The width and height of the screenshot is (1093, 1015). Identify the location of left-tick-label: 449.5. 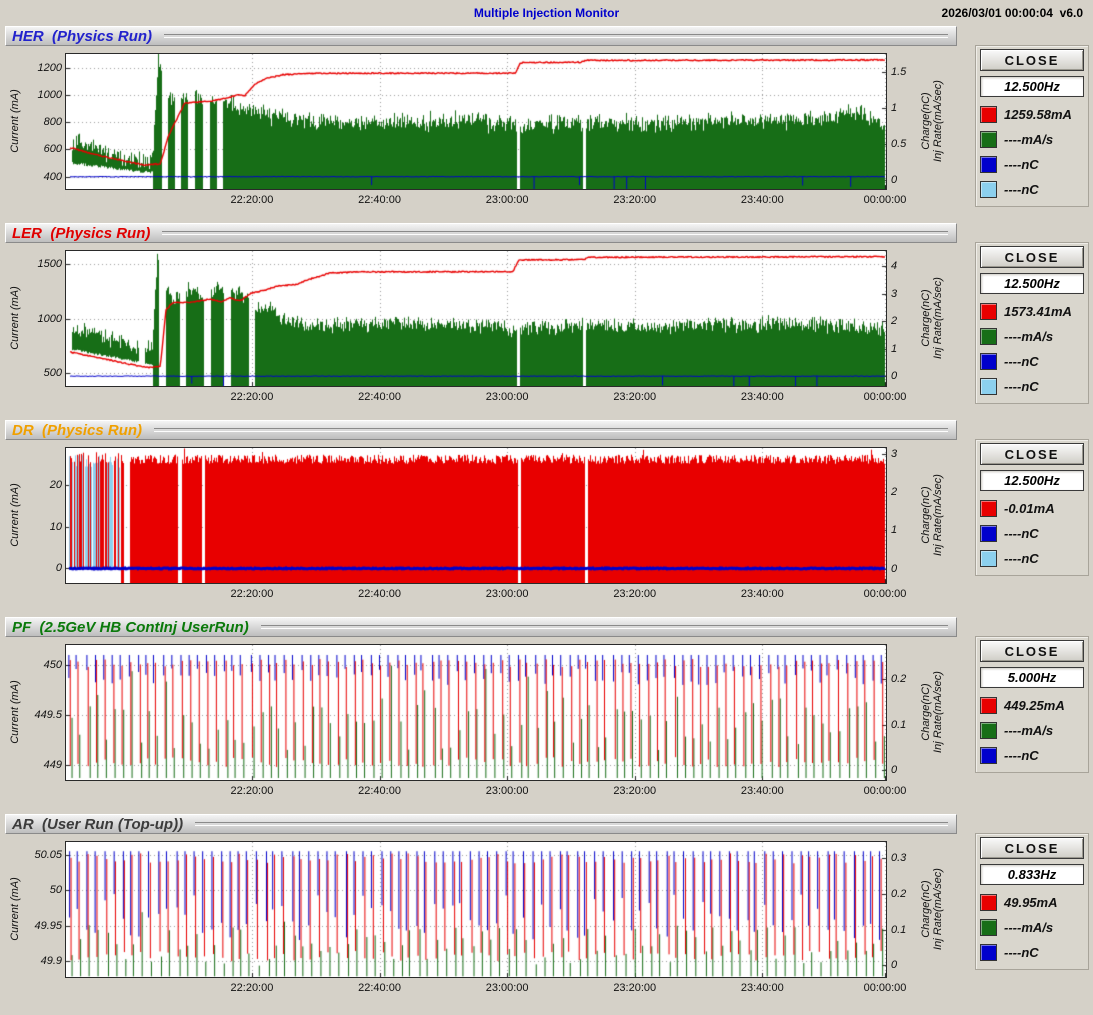
(48, 715).